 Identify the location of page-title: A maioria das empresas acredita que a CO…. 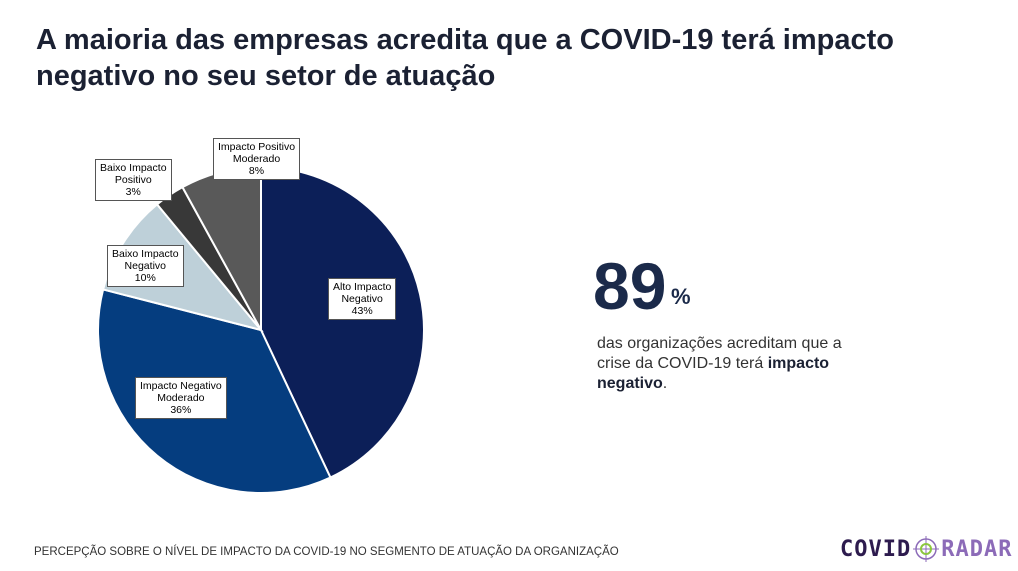
(465, 58).